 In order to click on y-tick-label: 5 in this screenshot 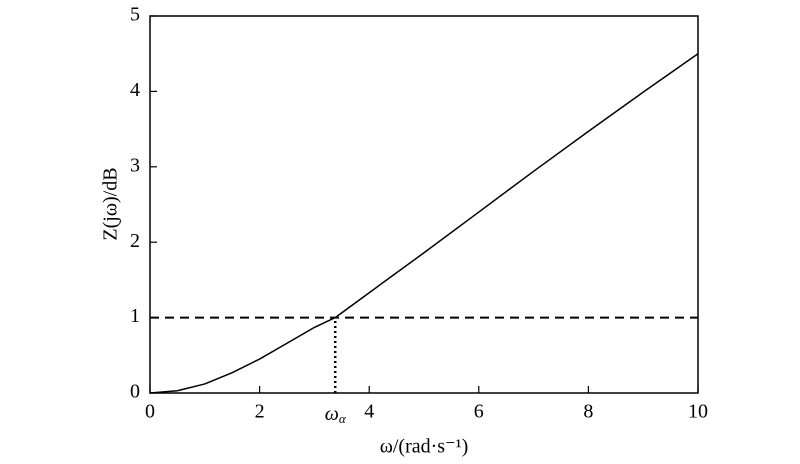, I will do `click(135, 15)`.